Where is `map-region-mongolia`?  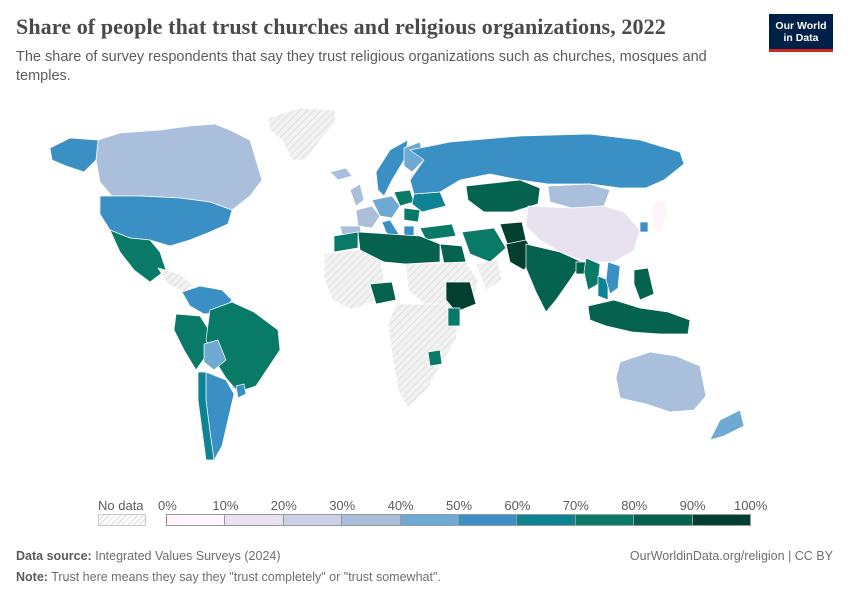
map-region-mongolia is located at coordinates (579, 196).